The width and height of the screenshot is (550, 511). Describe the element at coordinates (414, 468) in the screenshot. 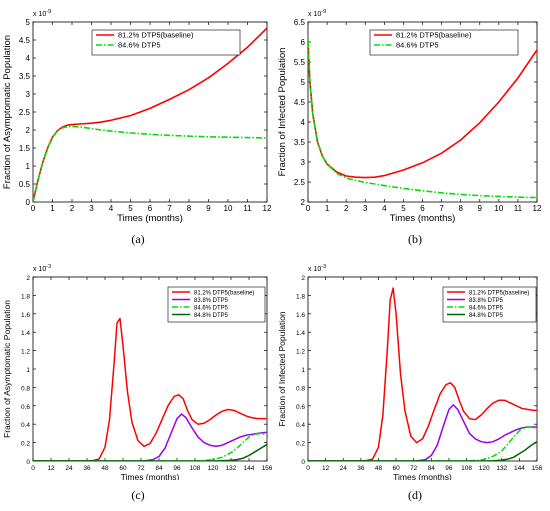

I see `x-tick-label: 72` at that location.